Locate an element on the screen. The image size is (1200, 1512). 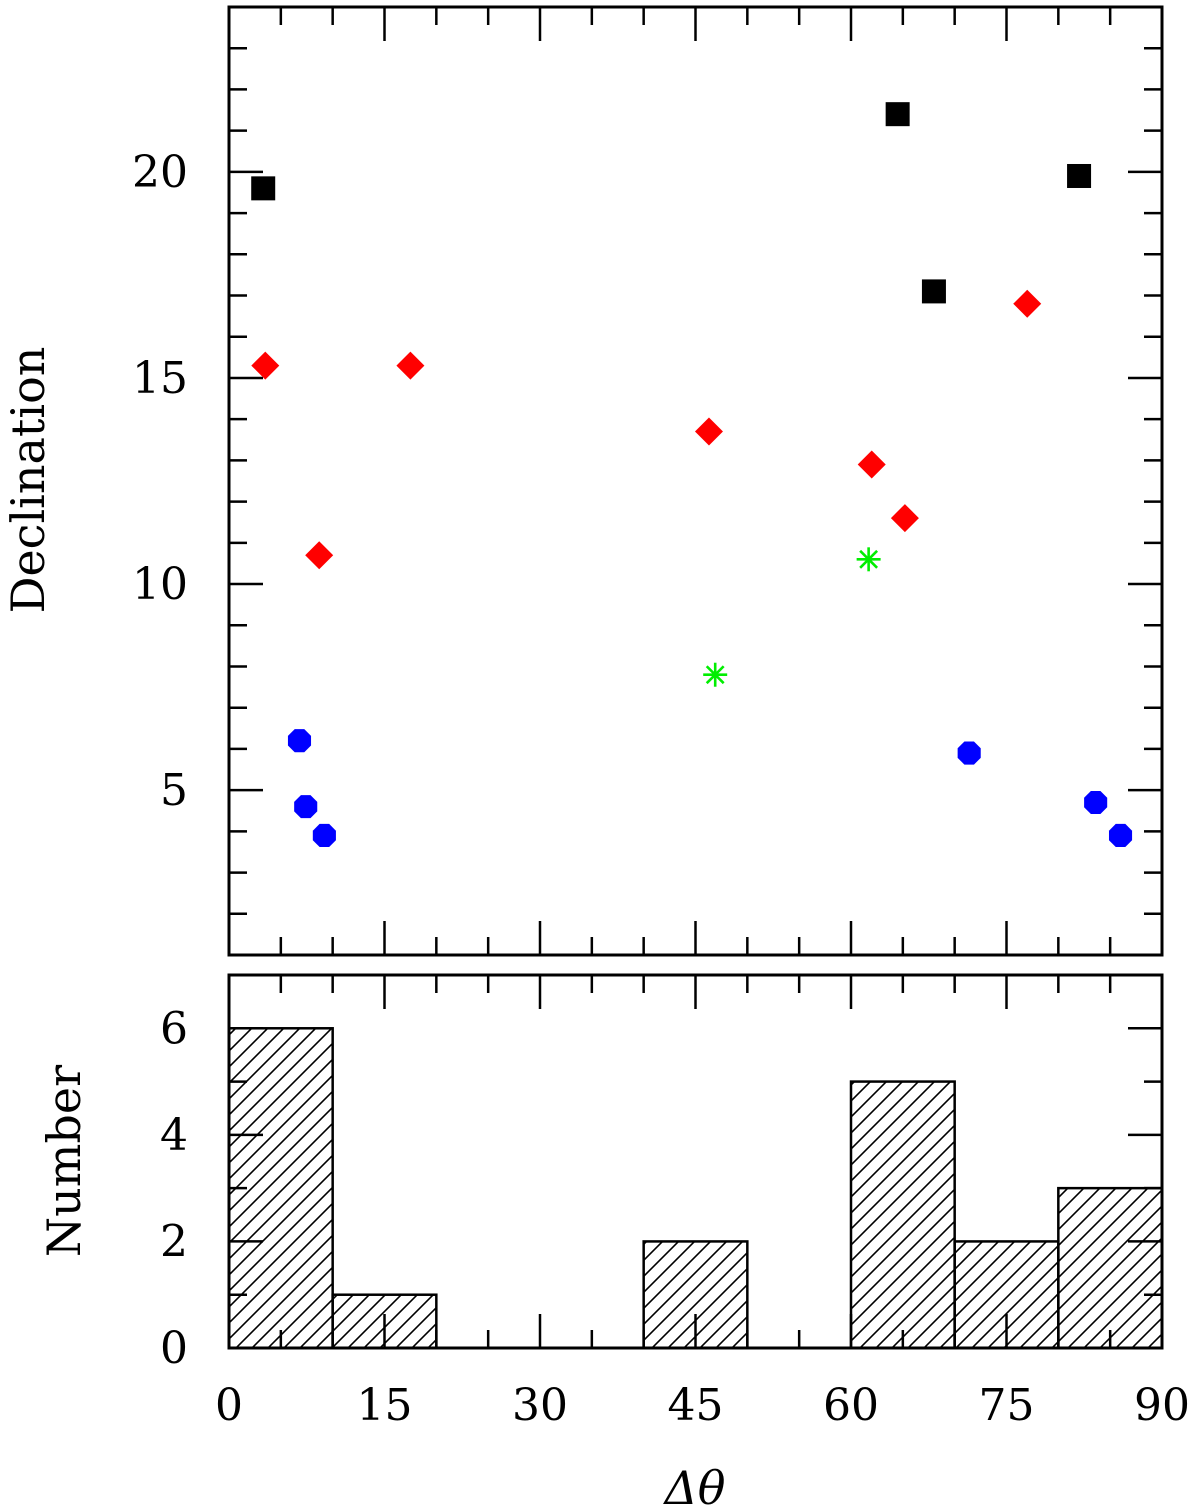
scatter-y-axis-title: Declination is located at coordinates (28, 480).